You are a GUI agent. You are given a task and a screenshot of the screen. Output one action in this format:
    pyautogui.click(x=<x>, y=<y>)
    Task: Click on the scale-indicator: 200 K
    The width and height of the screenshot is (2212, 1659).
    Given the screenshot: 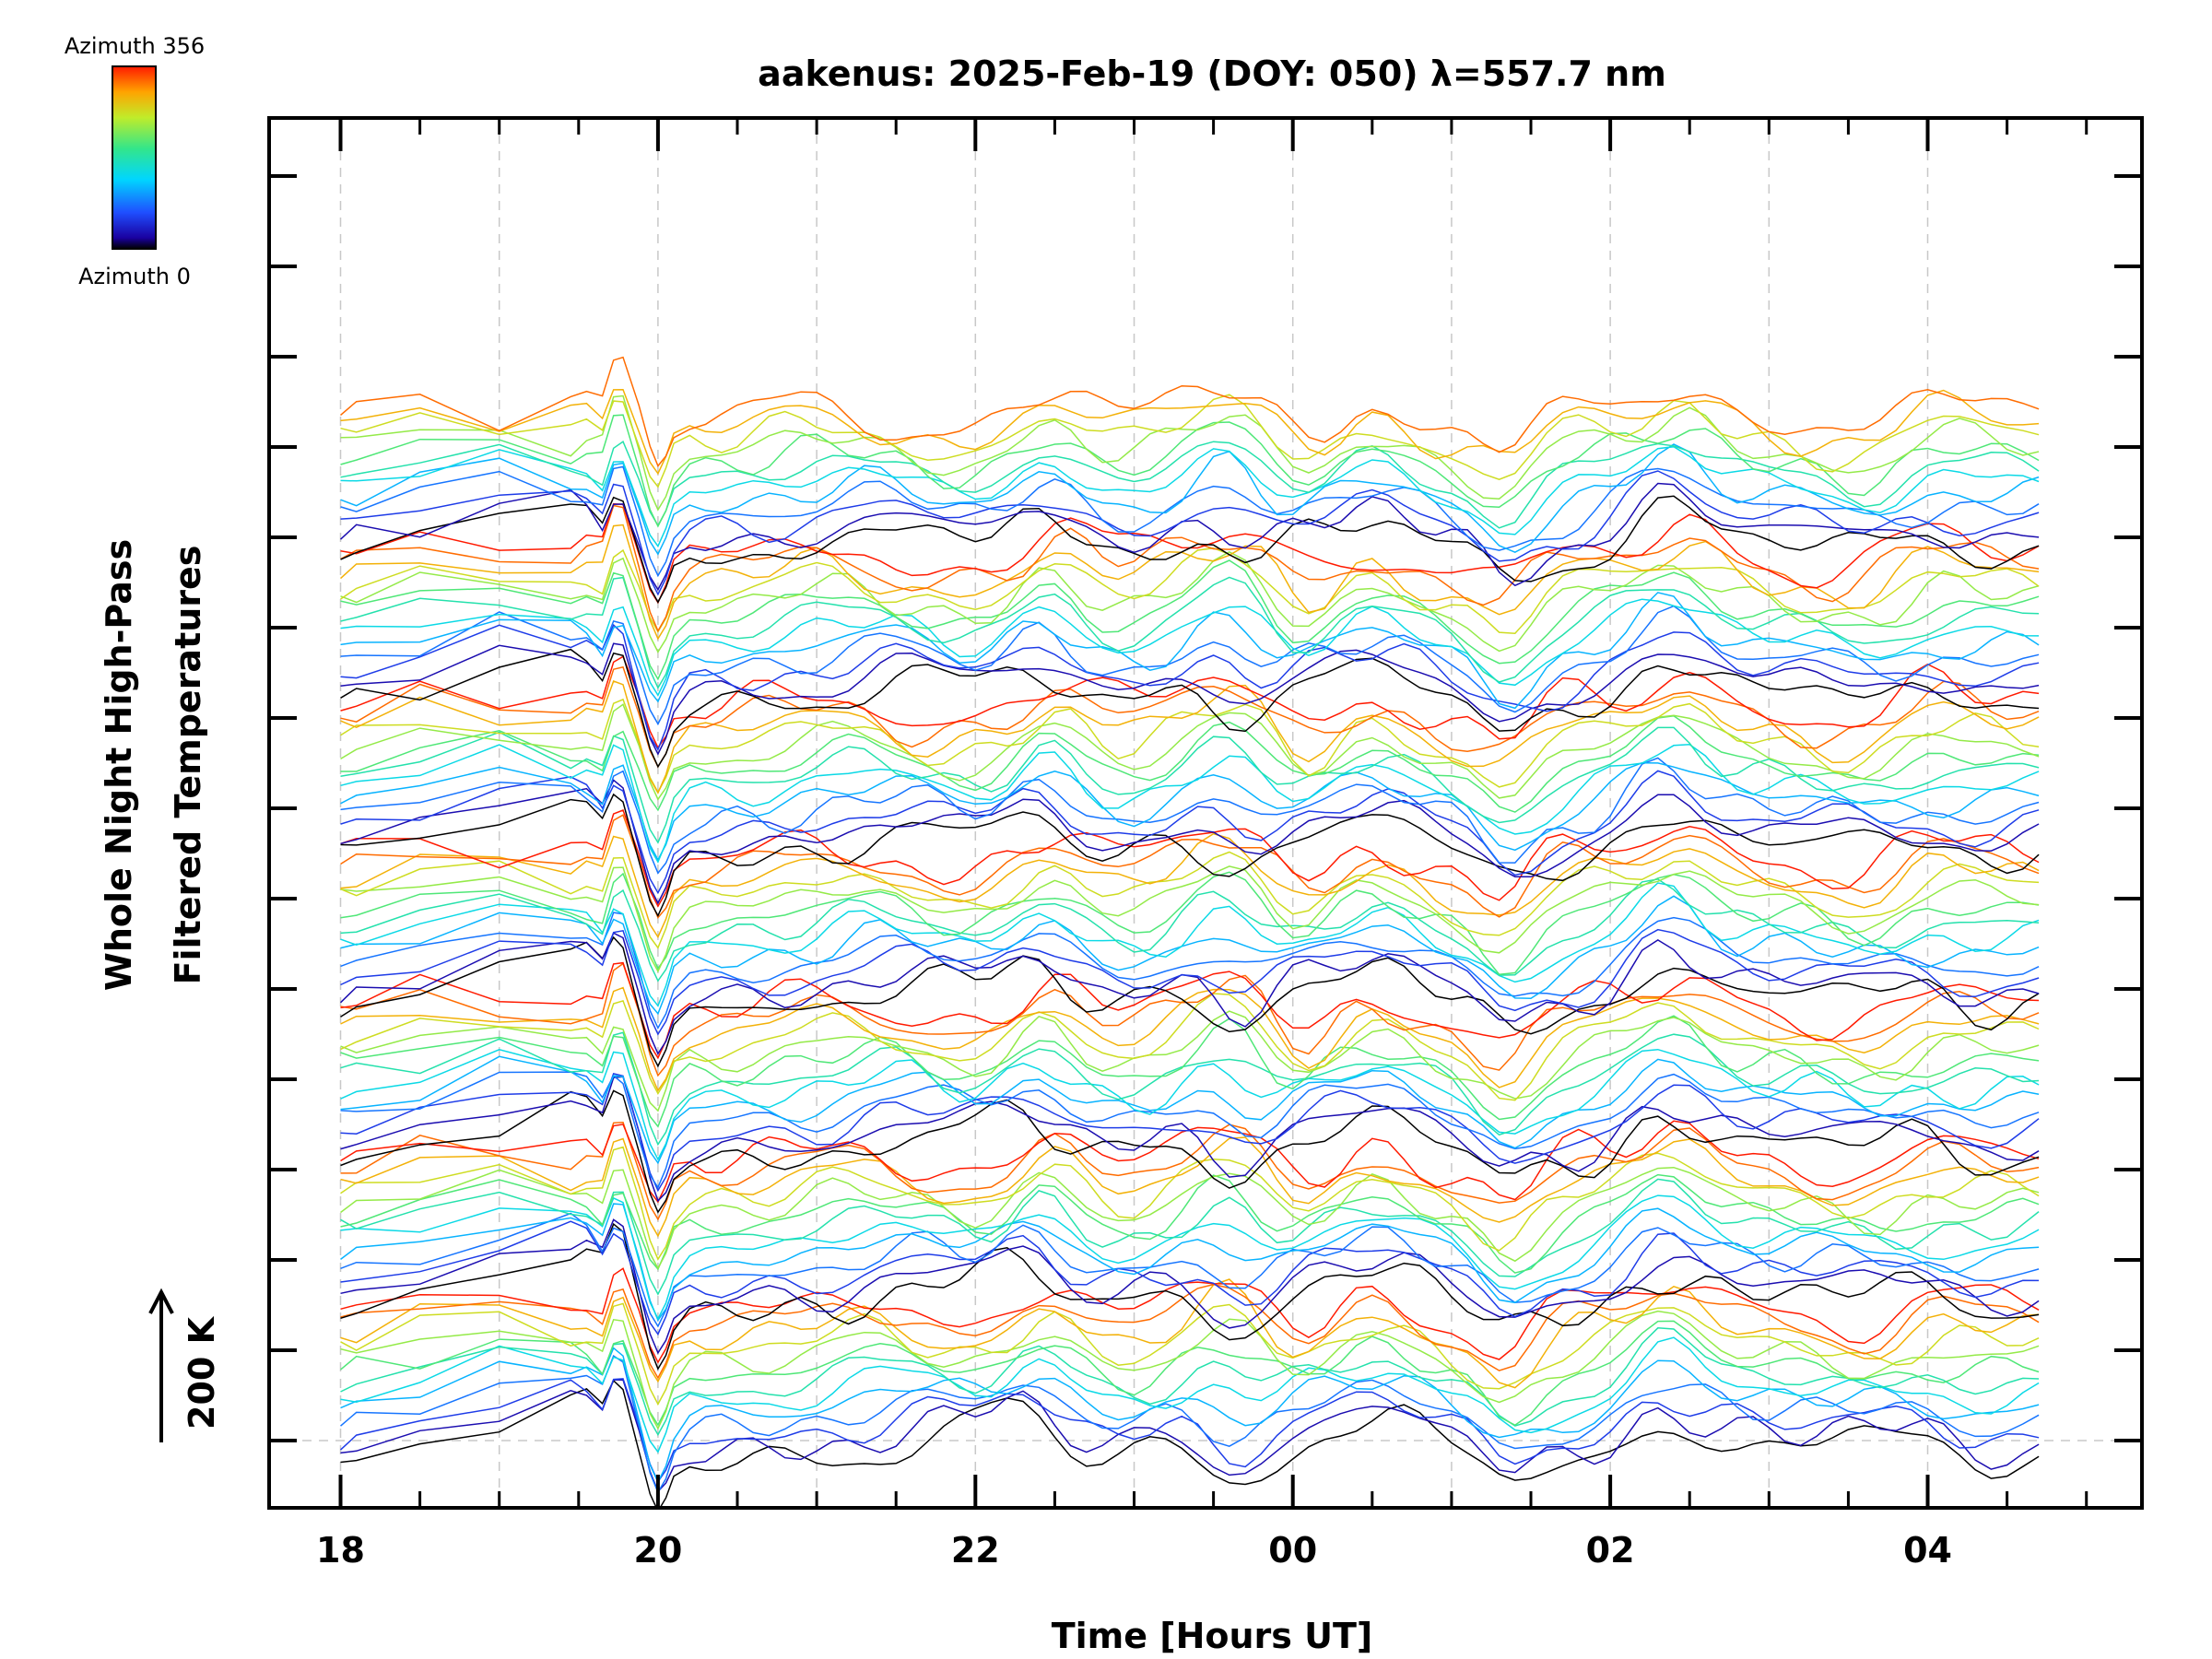 What is the action you would take?
    pyautogui.click(x=185, y=1365)
    